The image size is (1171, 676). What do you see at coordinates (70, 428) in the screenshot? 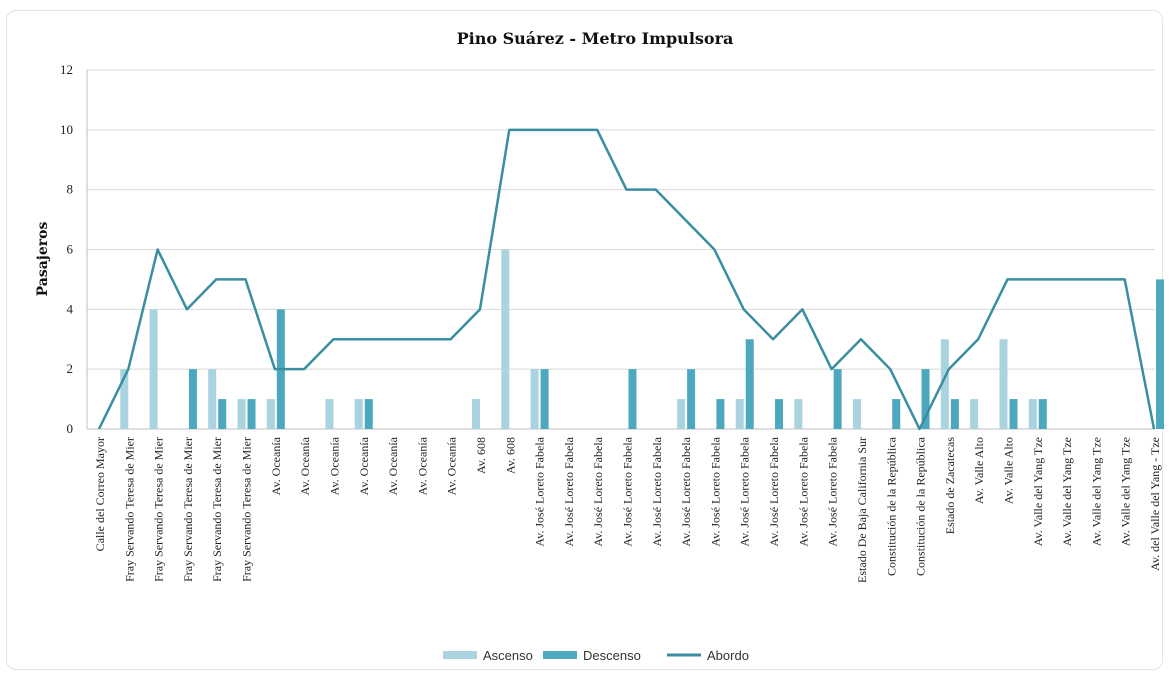
I see `y-tick-label: 0` at bounding box center [70, 428].